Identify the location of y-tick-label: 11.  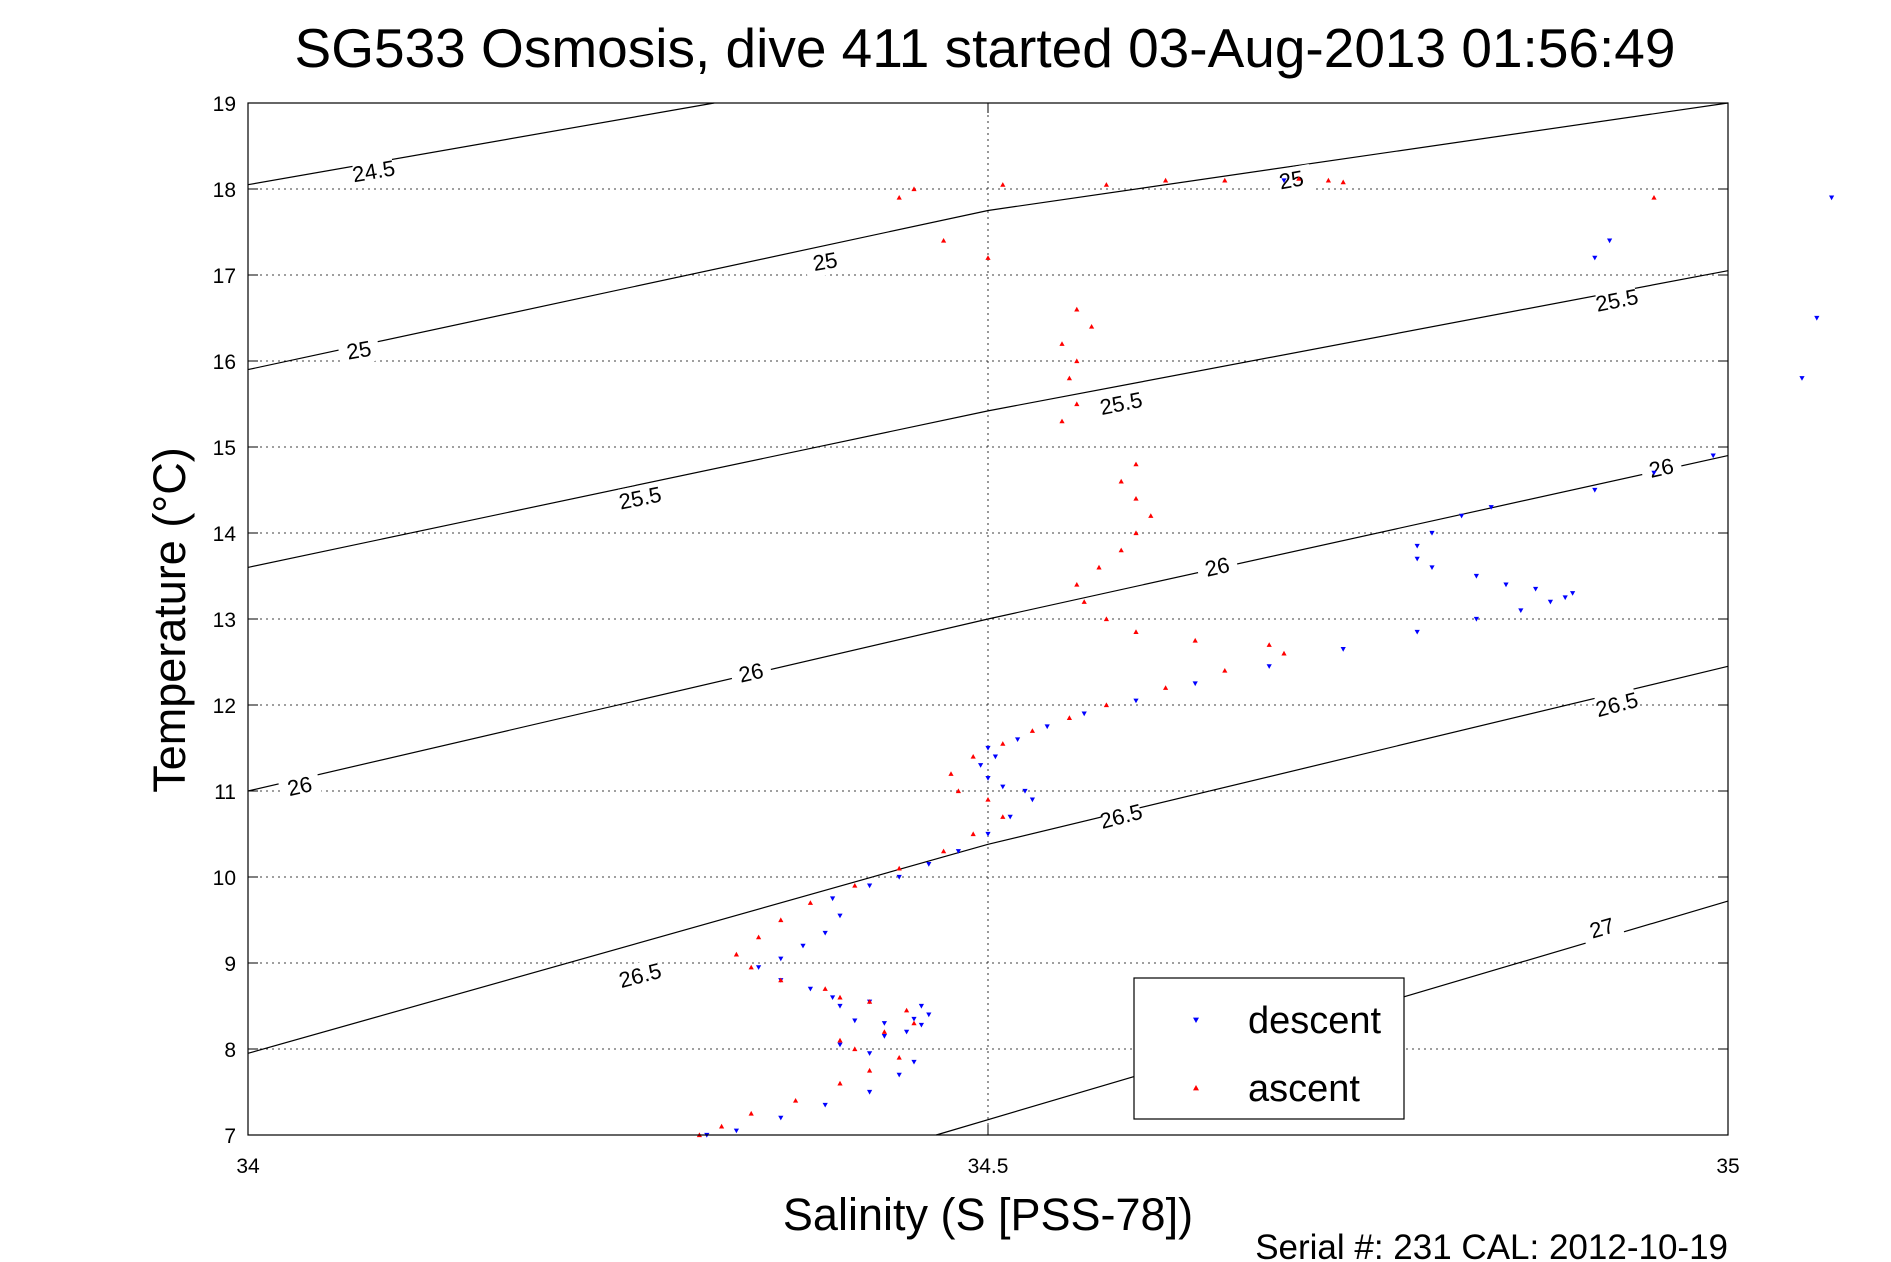
(225, 792).